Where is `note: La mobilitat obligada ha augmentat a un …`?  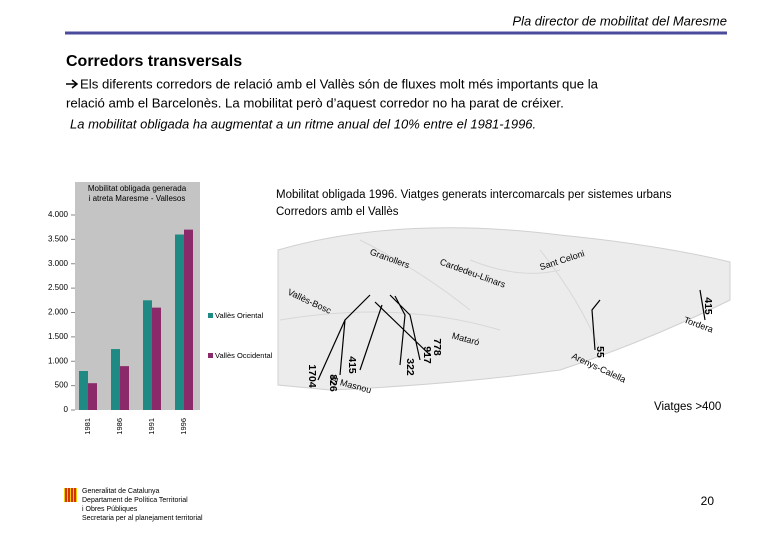 note: La mobilitat obligada ha augmentat a un … is located at coordinates (303, 123).